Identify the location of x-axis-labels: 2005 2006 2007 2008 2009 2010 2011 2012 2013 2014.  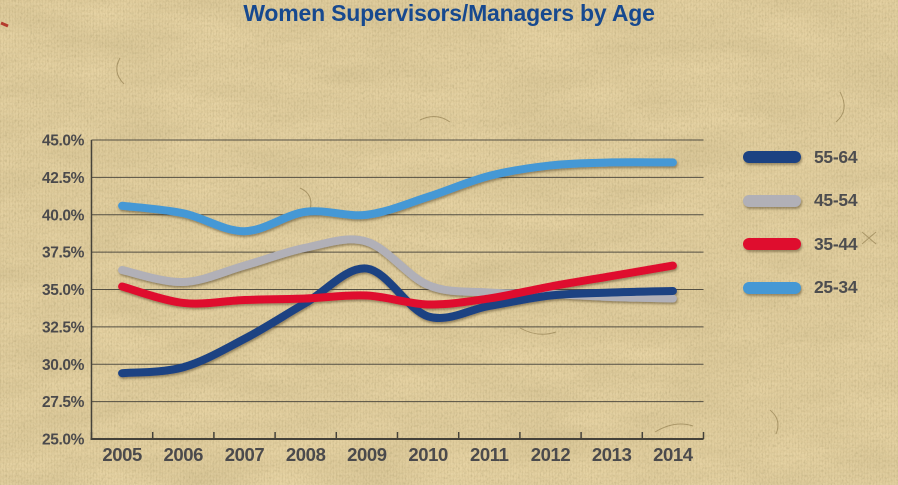
(398, 454).